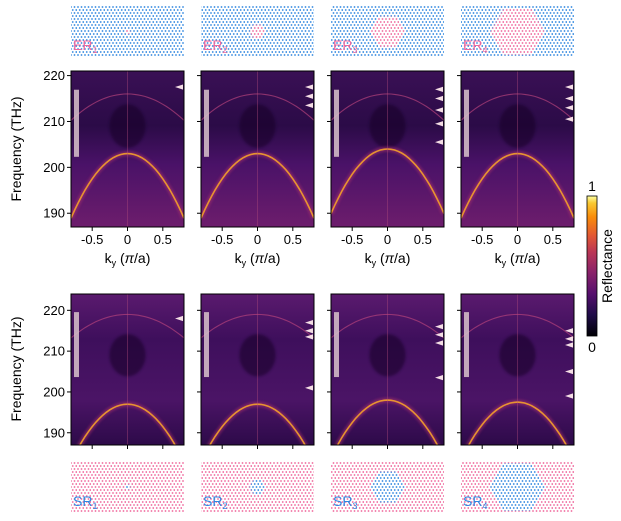  Describe the element at coordinates (592, 266) in the screenshot. I see `colorbar-gradient` at that location.